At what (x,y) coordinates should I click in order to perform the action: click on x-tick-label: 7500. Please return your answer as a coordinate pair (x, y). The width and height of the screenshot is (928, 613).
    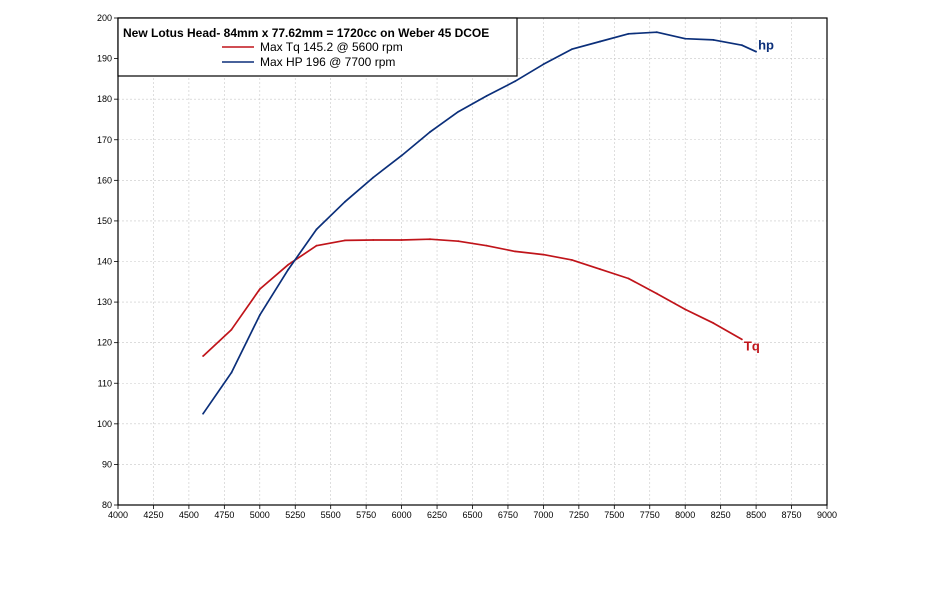
    Looking at the image, I should click on (614, 515).